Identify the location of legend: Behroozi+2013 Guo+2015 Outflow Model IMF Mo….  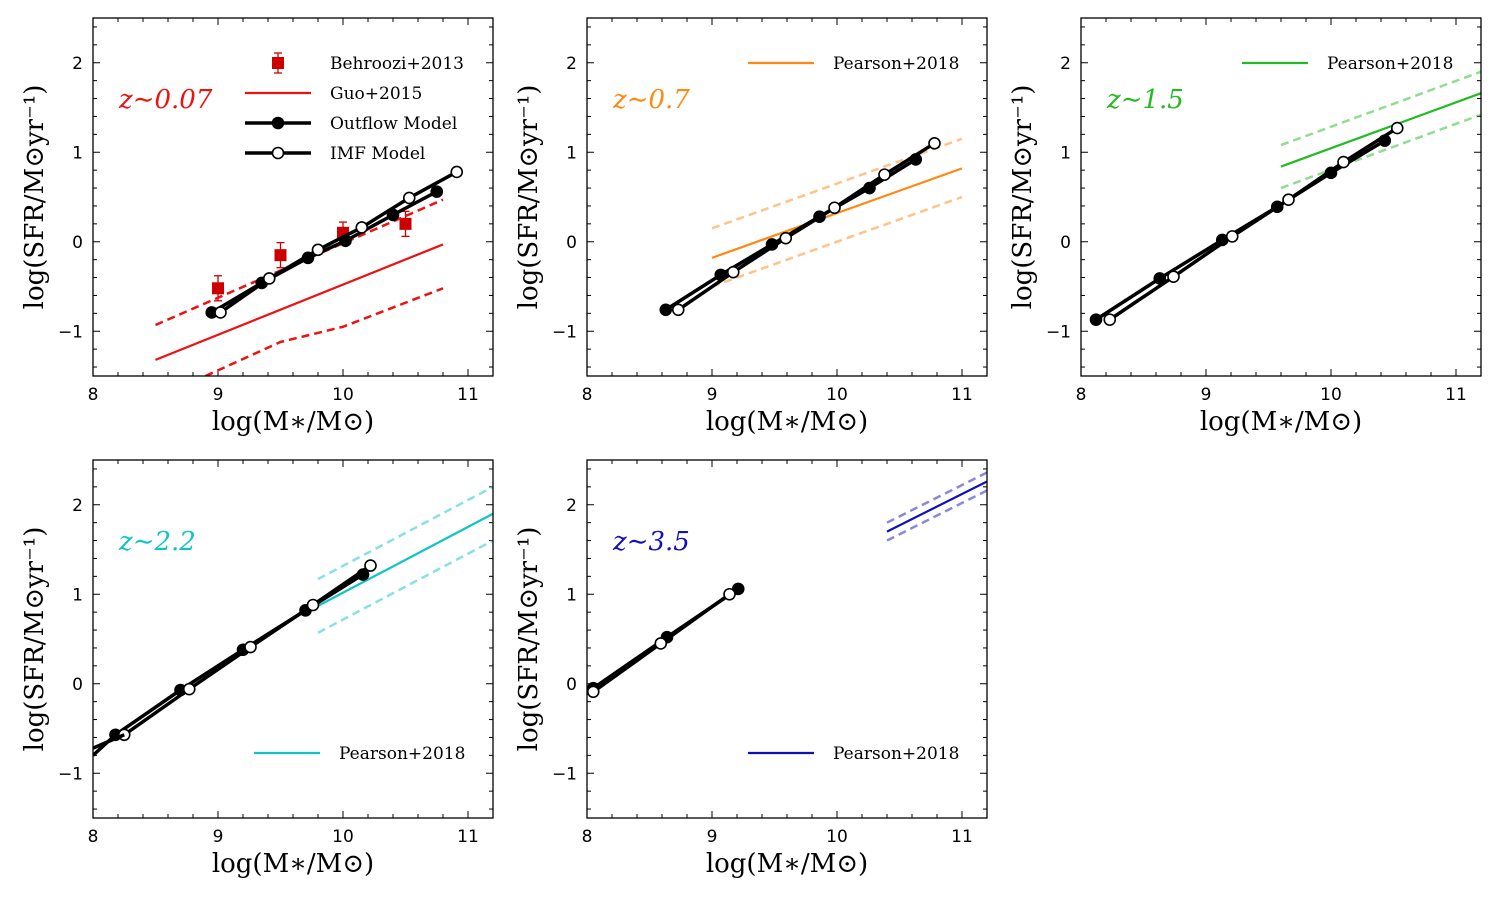
(354, 108).